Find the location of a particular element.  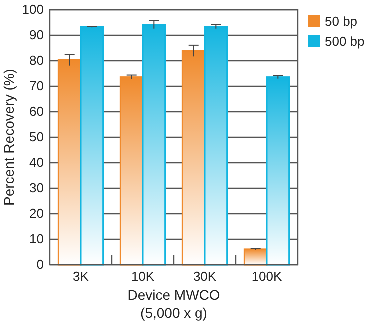

y-tick-label: 100 is located at coordinates (33, 10).